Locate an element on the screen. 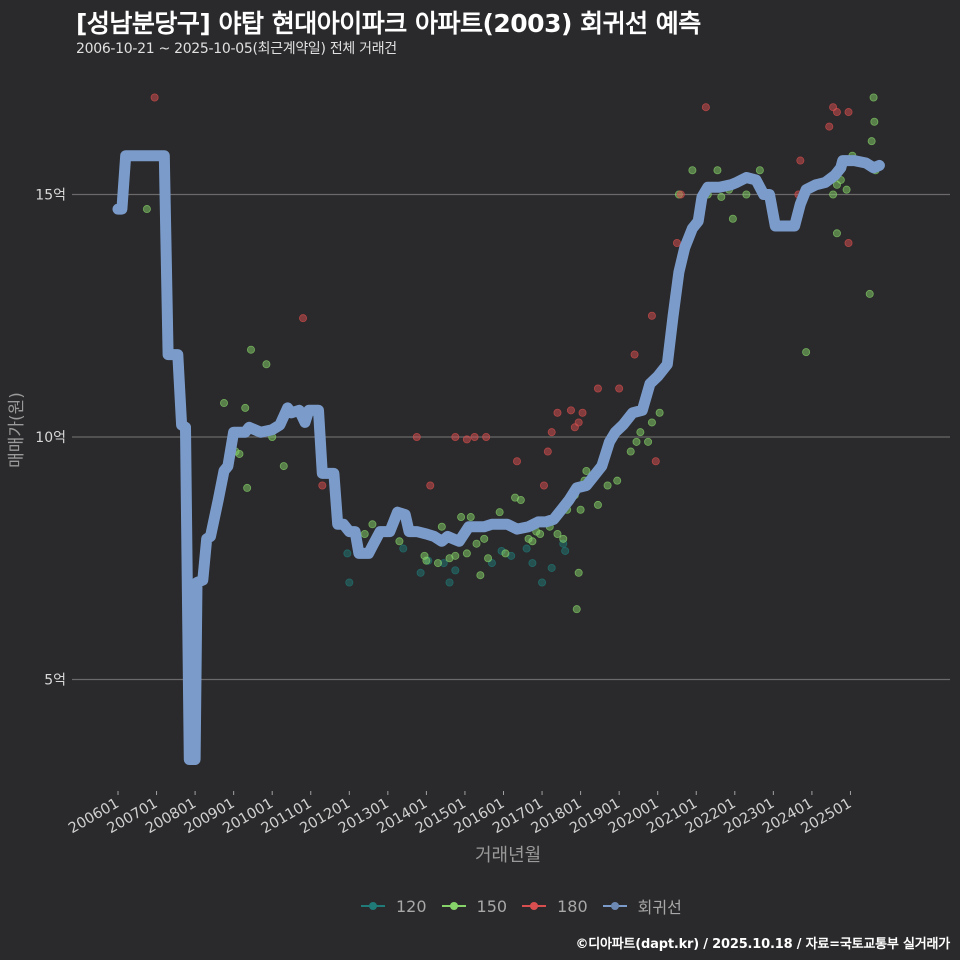  legend-item-150: 150 is located at coordinates (474, 906).